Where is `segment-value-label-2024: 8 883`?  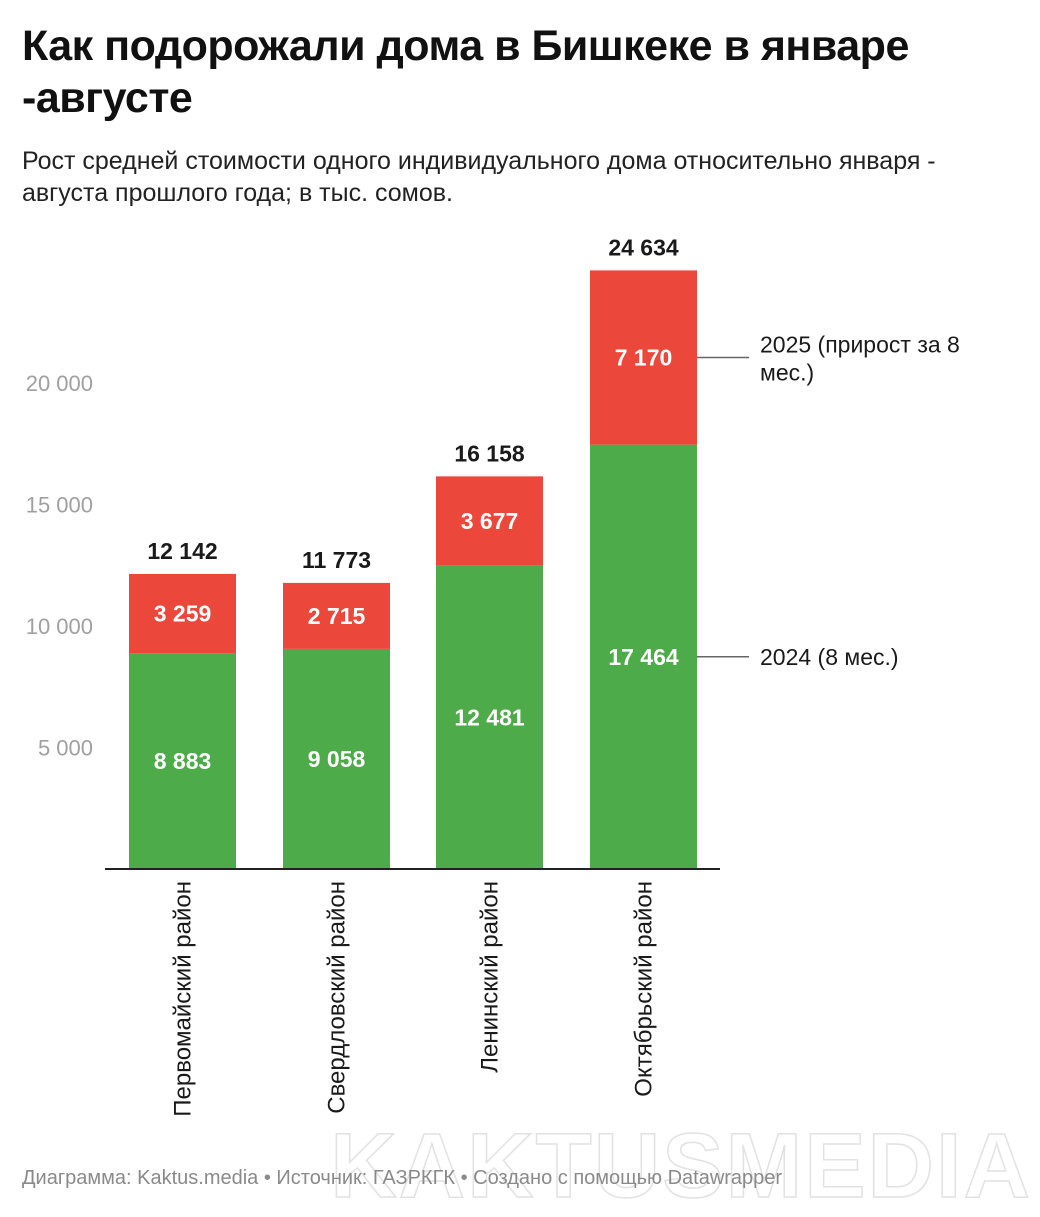 segment-value-label-2024: 8 883 is located at coordinates (183, 761).